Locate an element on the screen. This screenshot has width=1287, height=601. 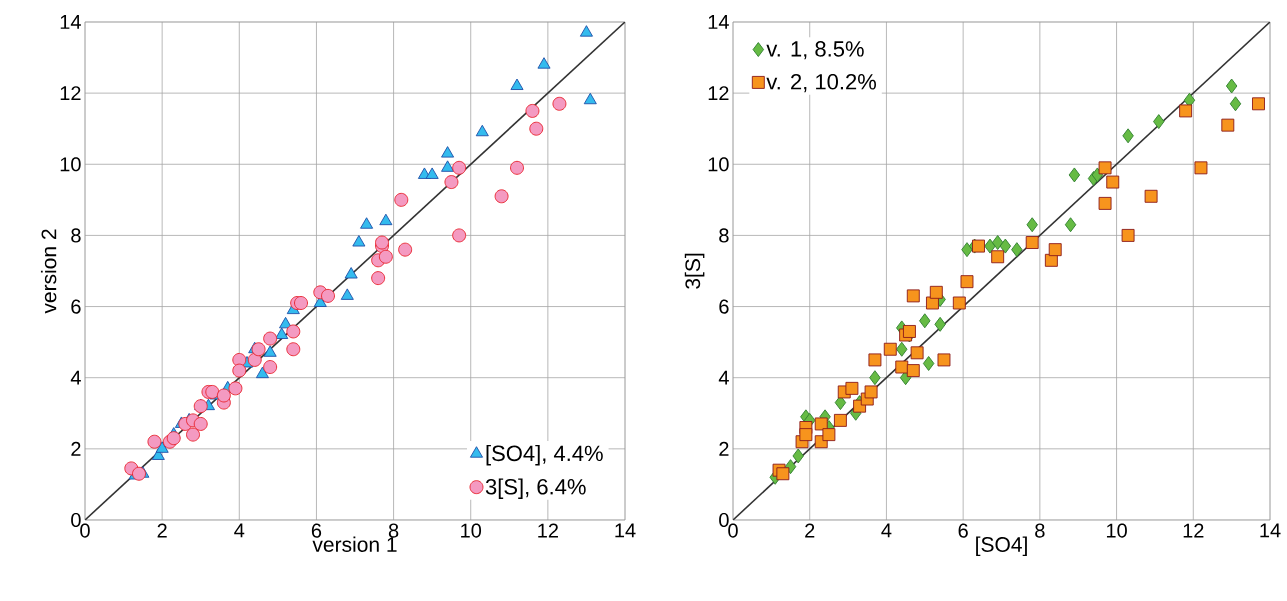
legend-label: v. 1, 8.5% is located at coordinates (815, 50).